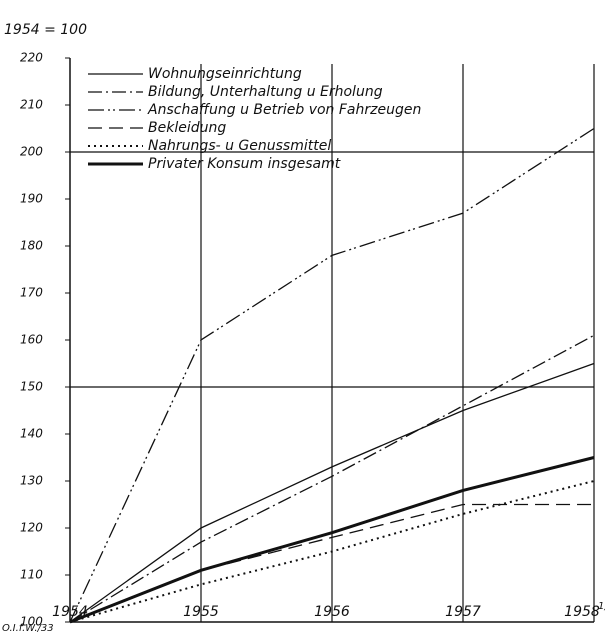 Image resolution: width=605 pixels, height=636 pixels. What do you see at coordinates (201, 612) in the screenshot?
I see `x-tick-label: 1955` at bounding box center [201, 612].